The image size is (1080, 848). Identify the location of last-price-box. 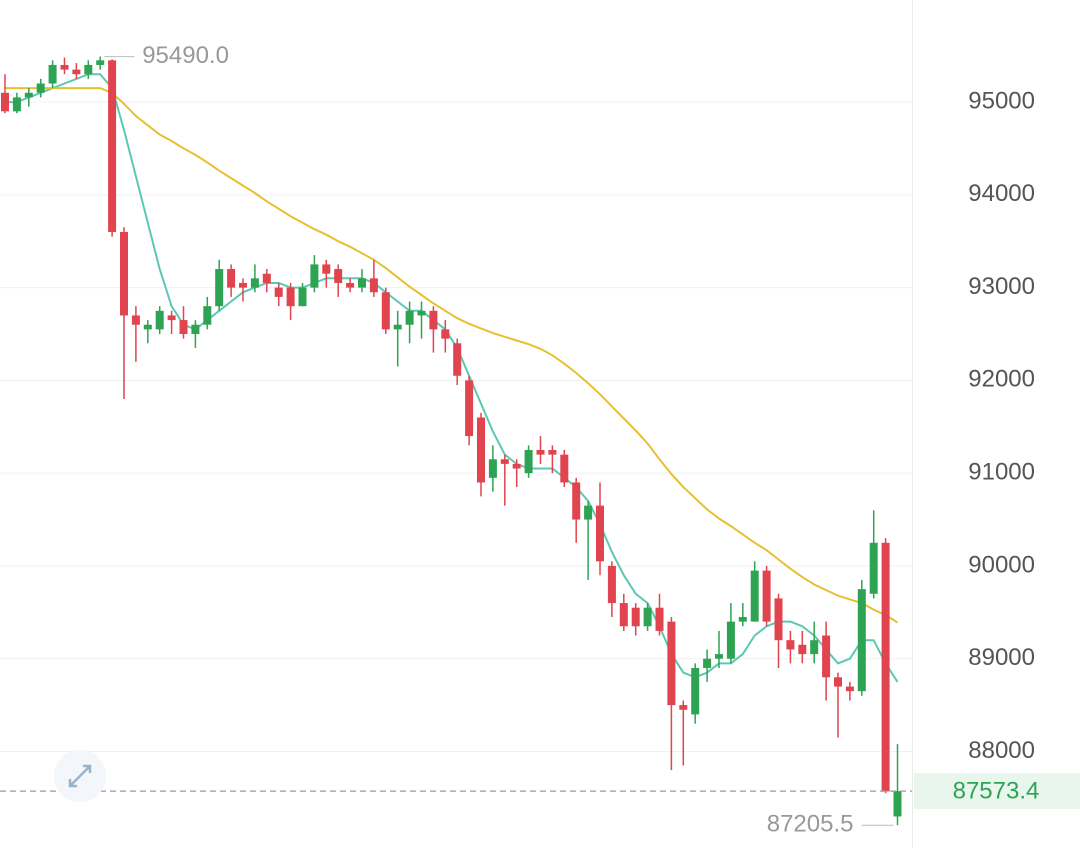
(997, 791).